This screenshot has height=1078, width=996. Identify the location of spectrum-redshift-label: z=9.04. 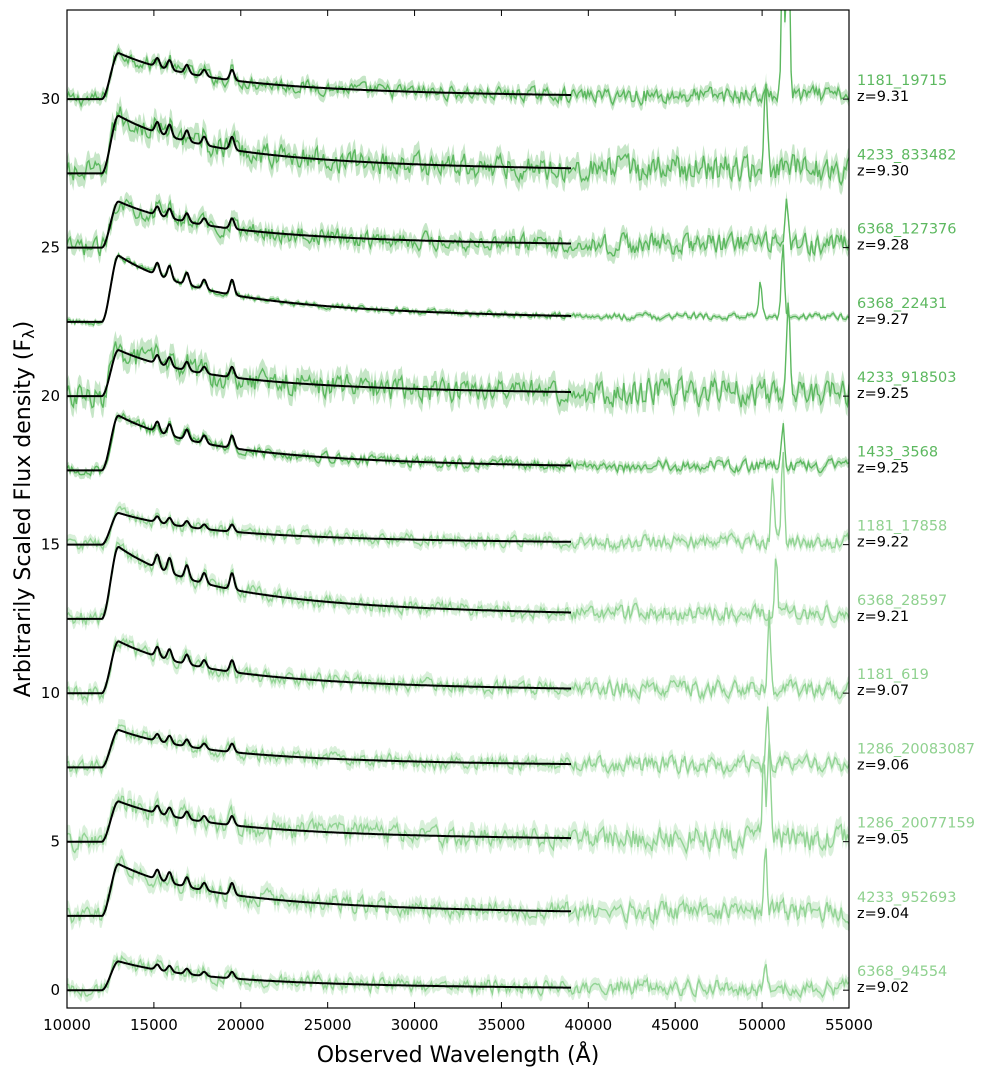
(883, 914).